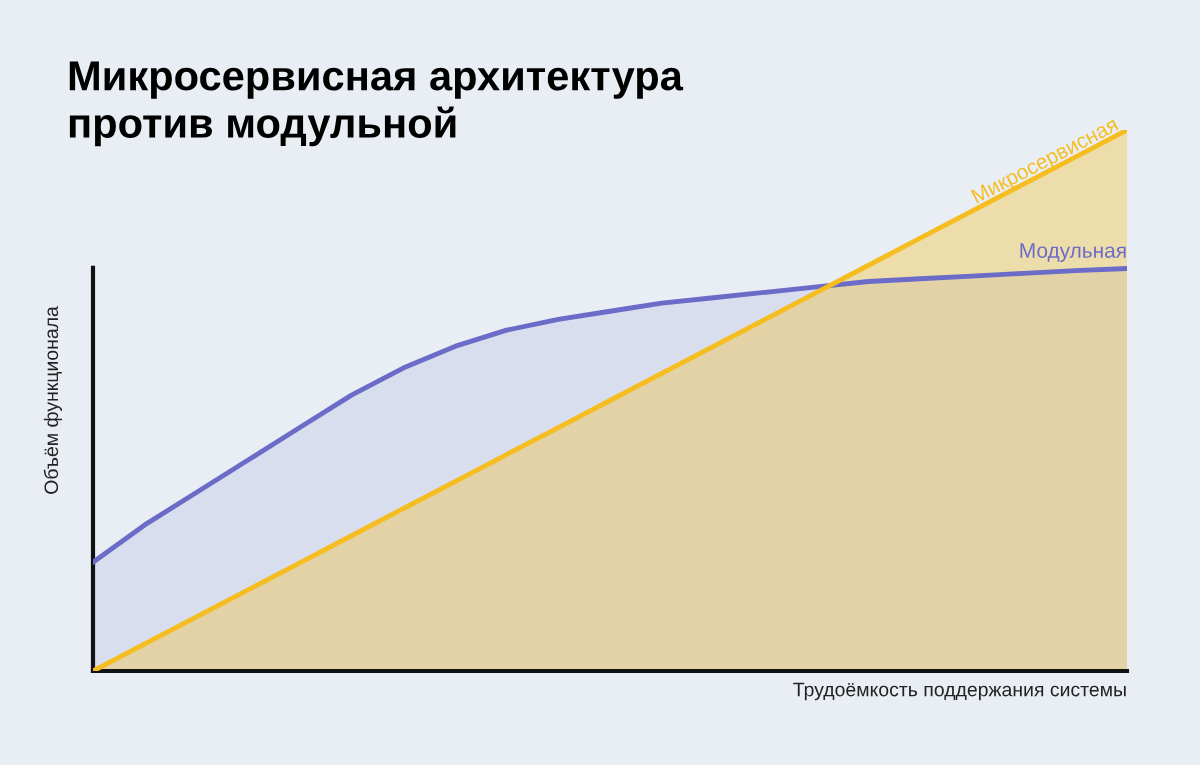 This screenshot has height=765, width=1200. Describe the element at coordinates (1073, 252) in the screenshot. I see `series-label: Модульная` at that location.